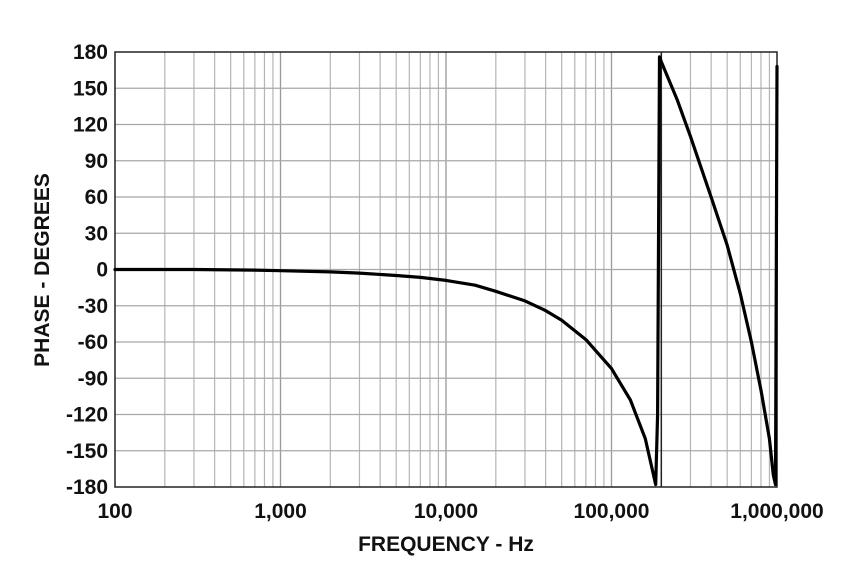 Image resolution: width=859 pixels, height=581 pixels. I want to click on y-tick-label: 150, so click(90, 88).